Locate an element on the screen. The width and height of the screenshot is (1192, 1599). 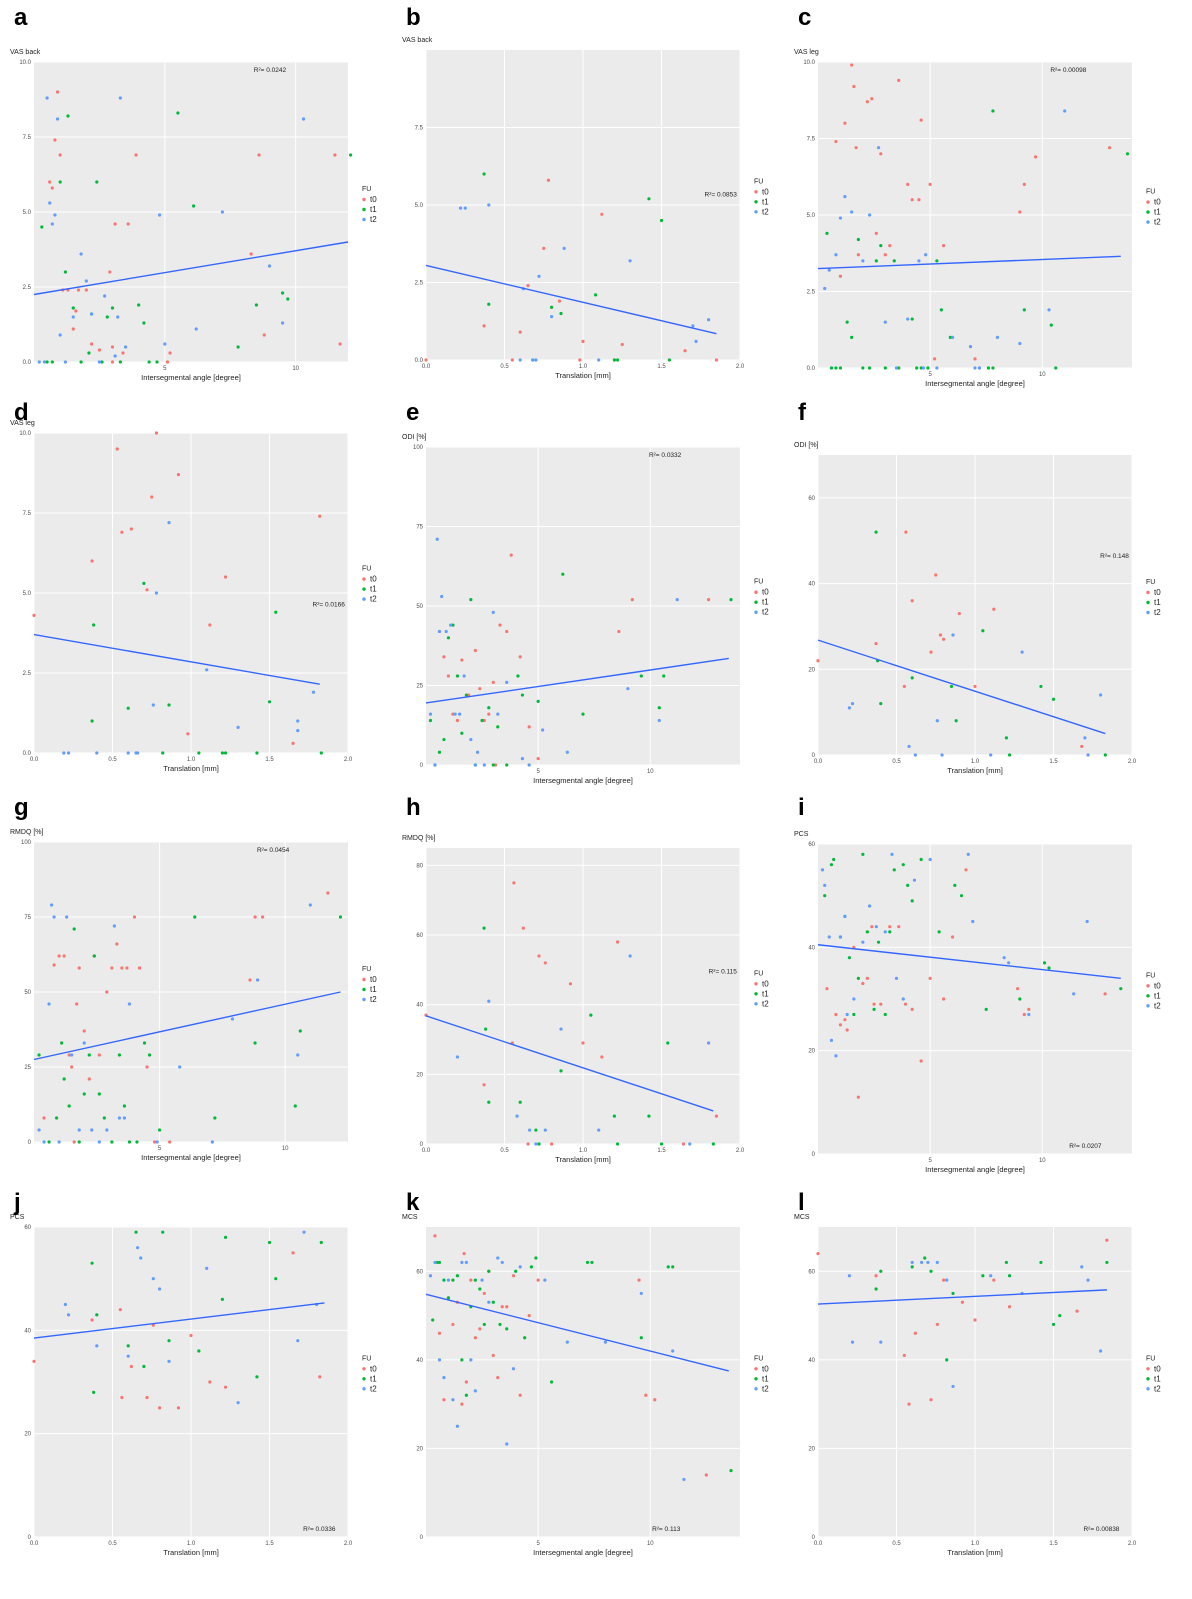
x-tick-label: 10 is located at coordinates (1042, 1161).